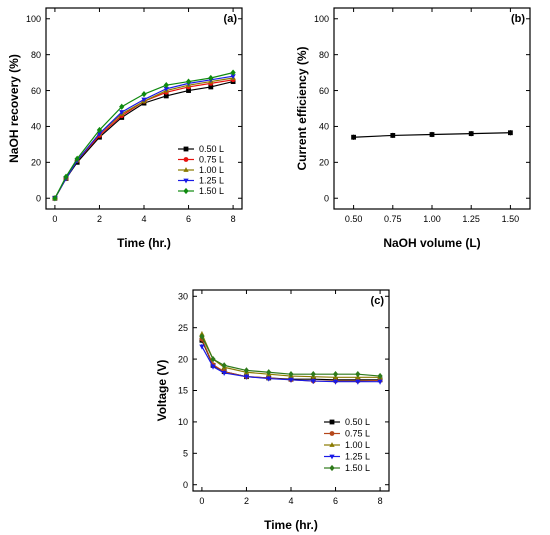 The width and height of the screenshot is (550, 535). Describe the element at coordinates (211, 170) in the screenshot. I see `legend-entry: 1.00 L` at that location.